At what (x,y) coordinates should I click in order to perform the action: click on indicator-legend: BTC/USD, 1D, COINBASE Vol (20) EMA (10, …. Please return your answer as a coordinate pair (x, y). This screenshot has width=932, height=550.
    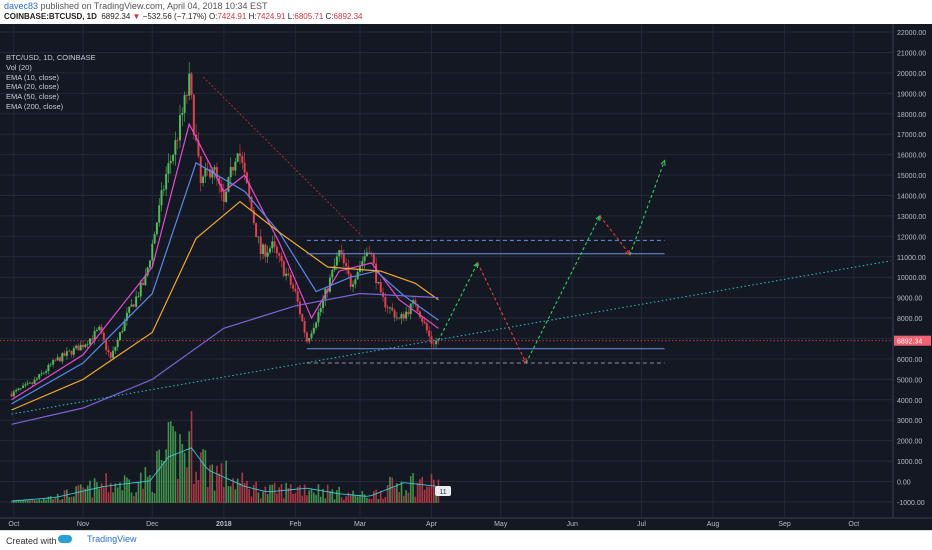
    Looking at the image, I should click on (51, 82).